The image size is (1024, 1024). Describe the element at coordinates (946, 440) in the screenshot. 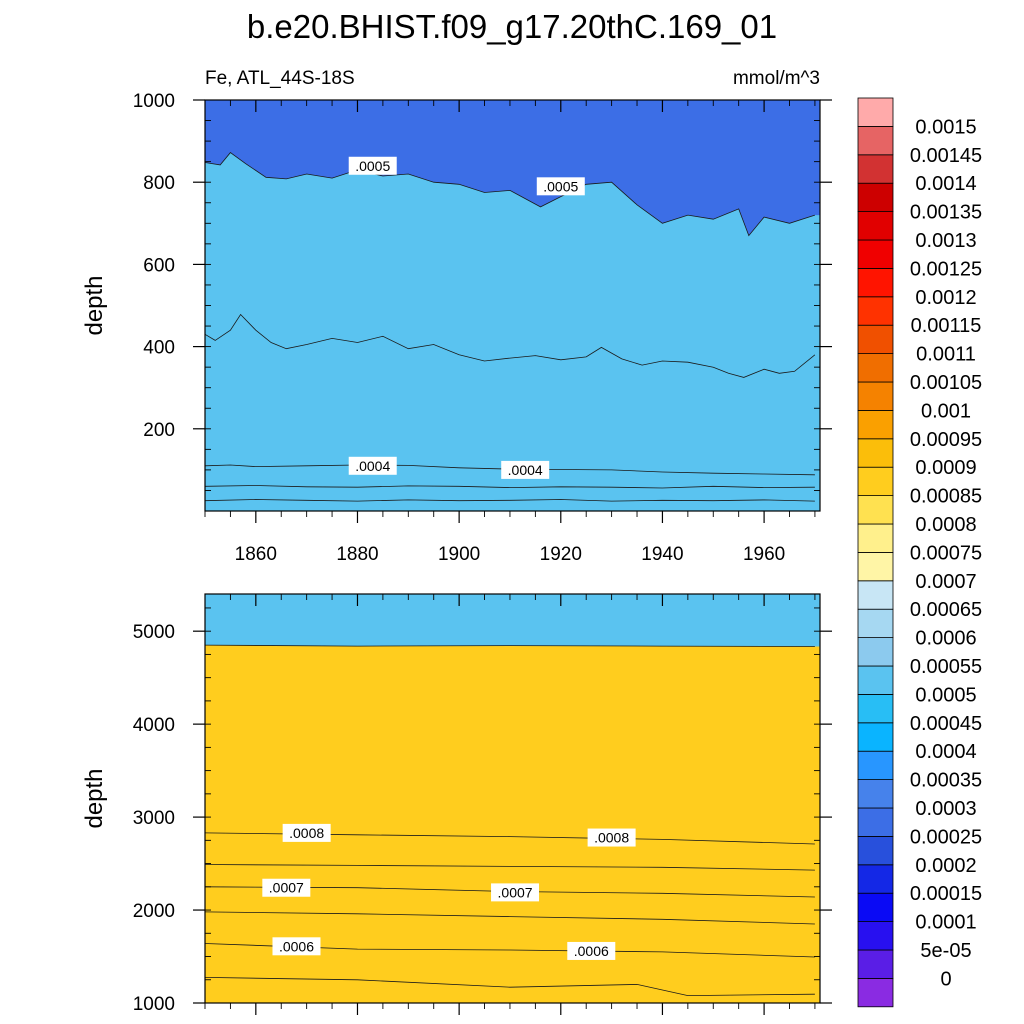

I see `legend-label: 0.00095` at that location.